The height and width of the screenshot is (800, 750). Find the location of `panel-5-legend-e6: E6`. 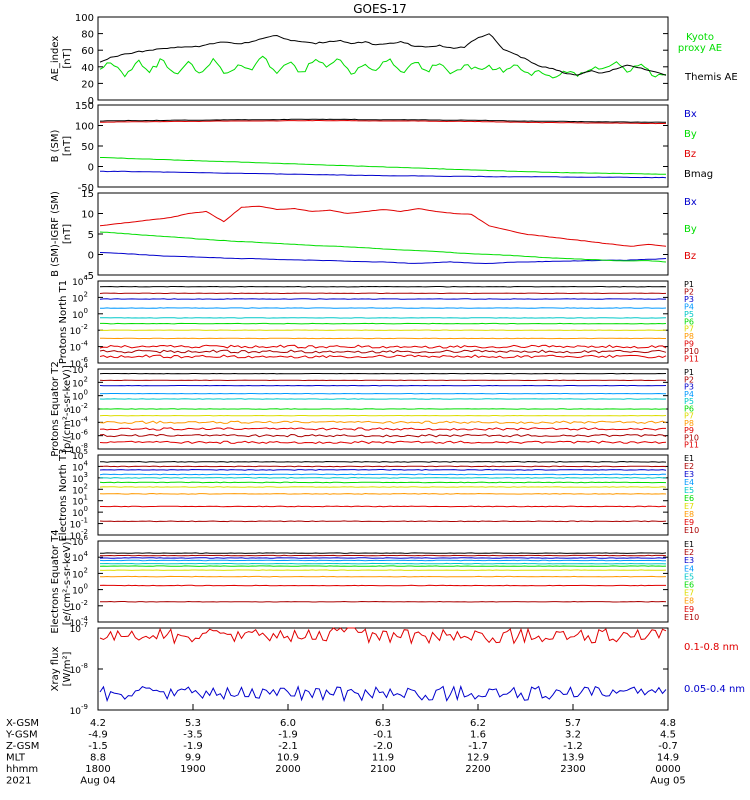

panel-5-legend-e6: E6 is located at coordinates (689, 498).